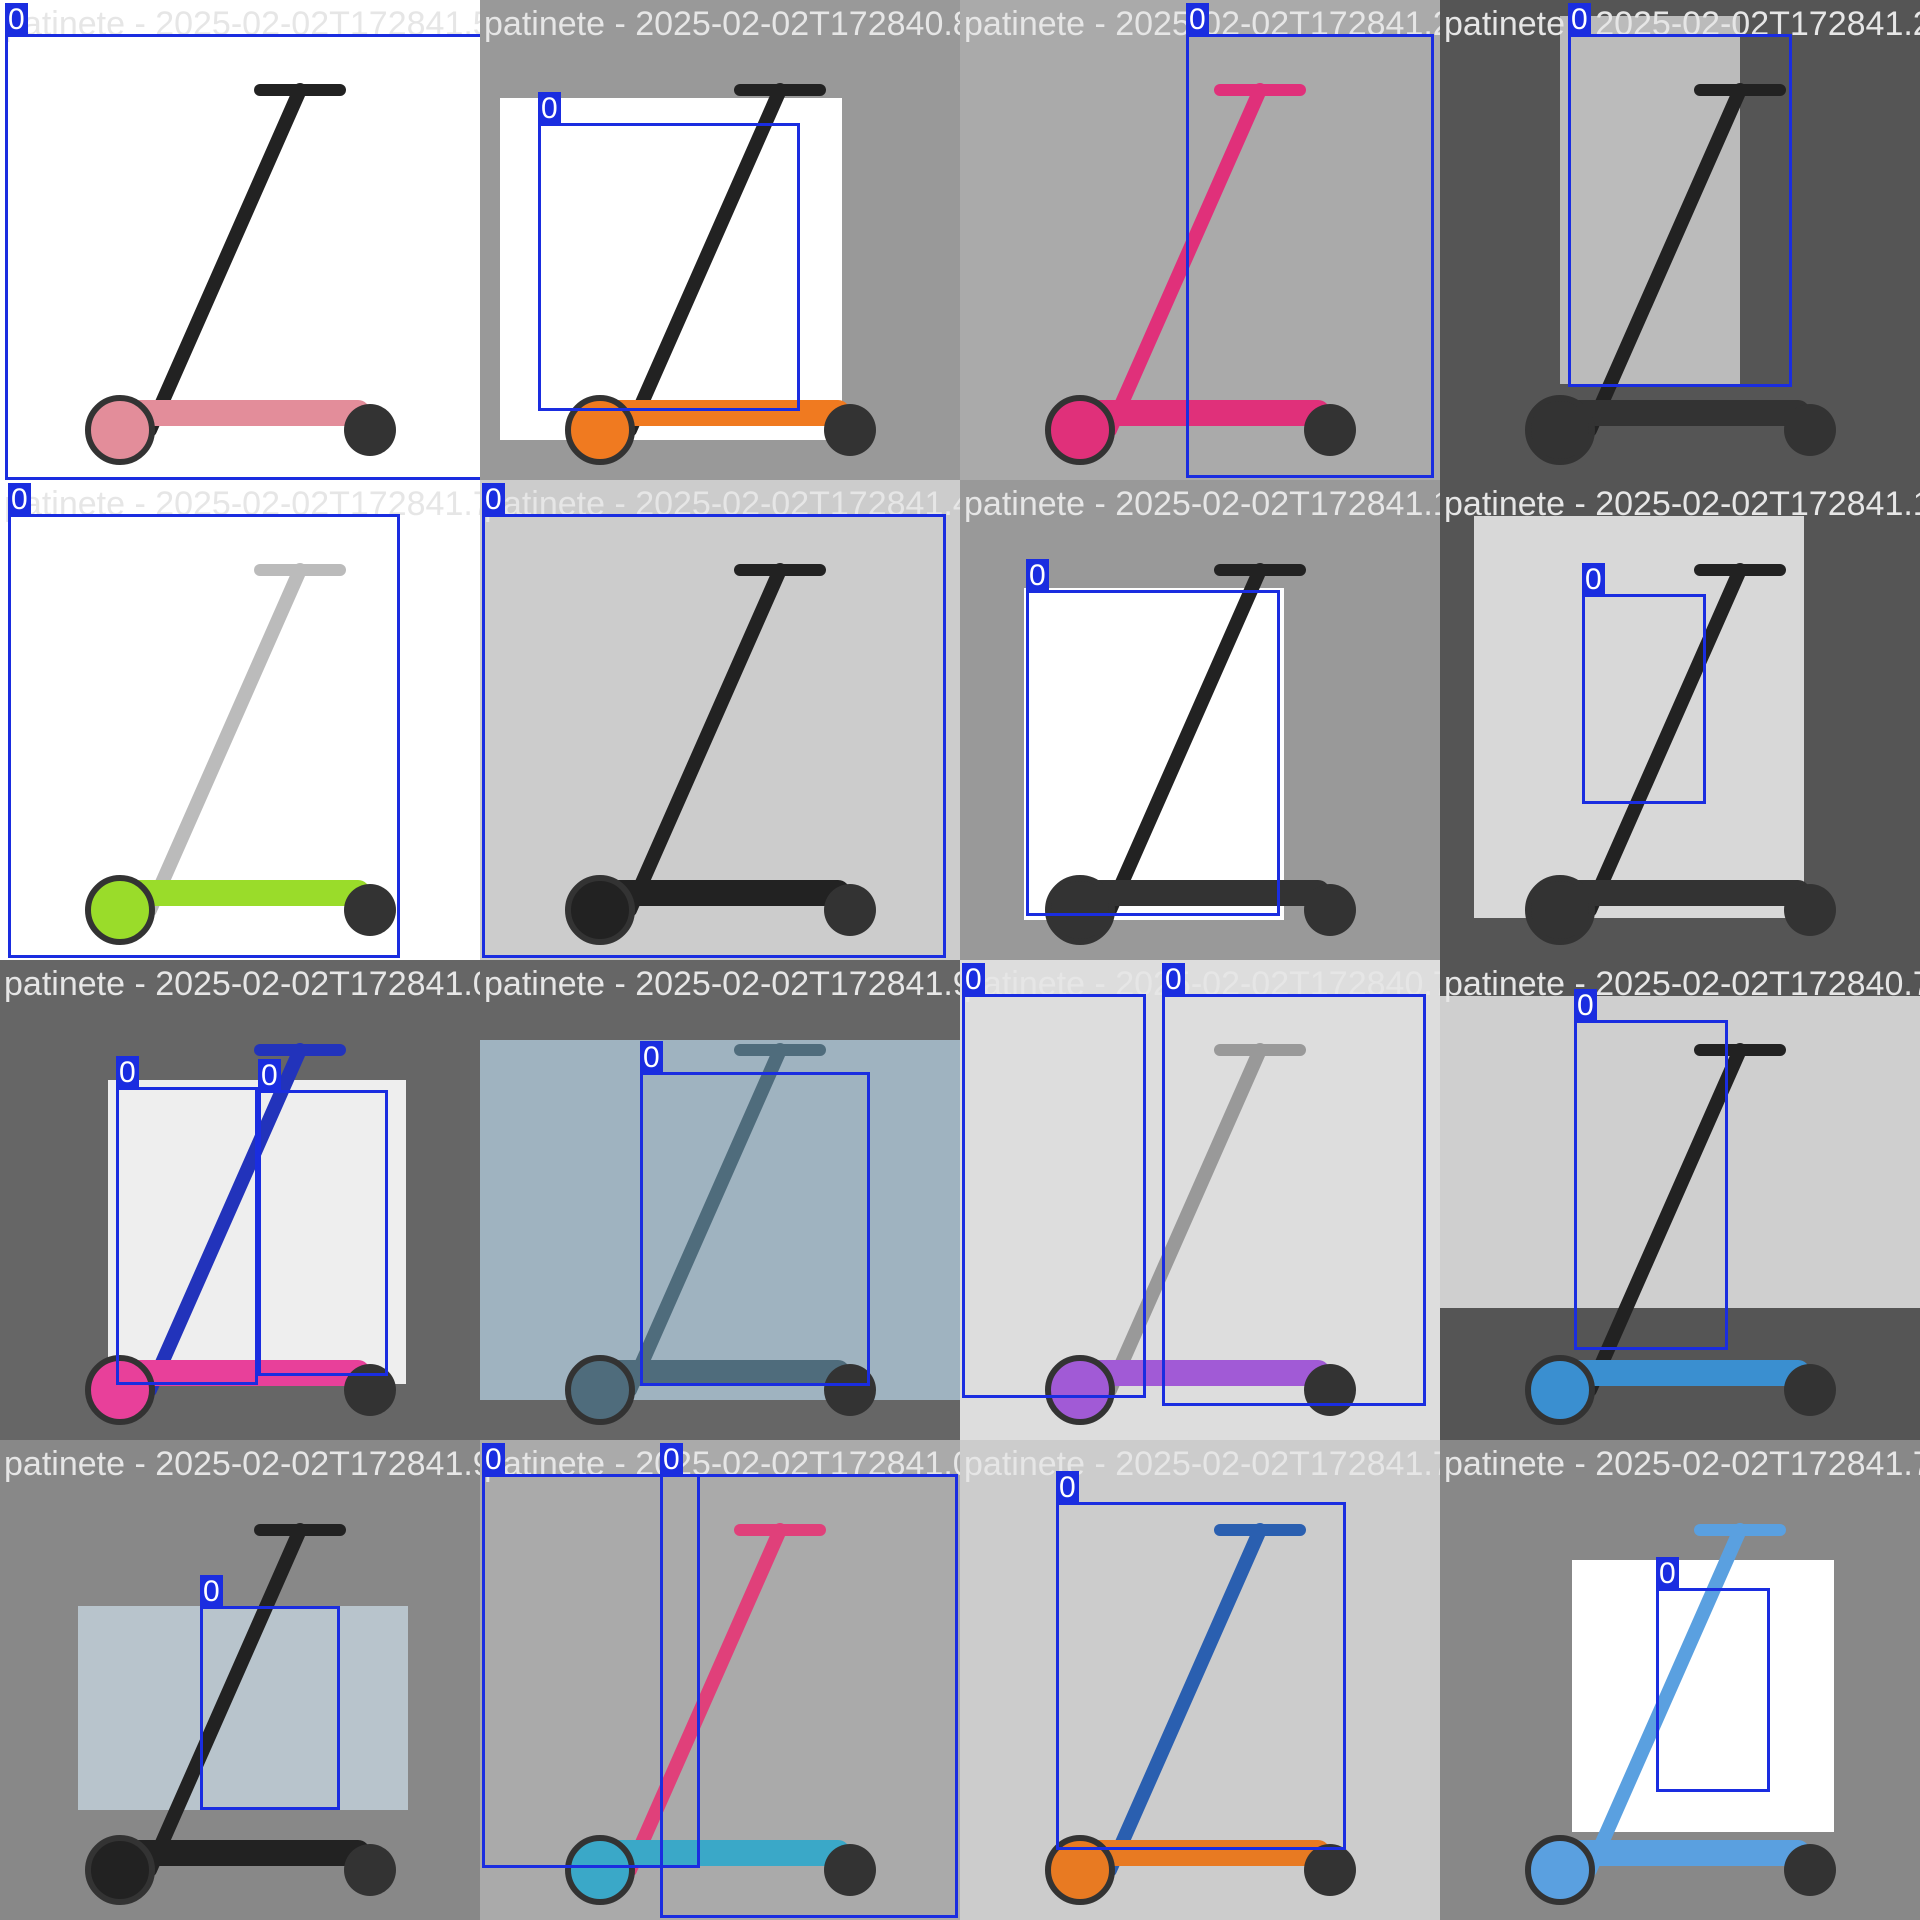  I want to click on cell-7: patinete - 2025-02-02T172841.194.jpeg 0, so click(1200, 720).